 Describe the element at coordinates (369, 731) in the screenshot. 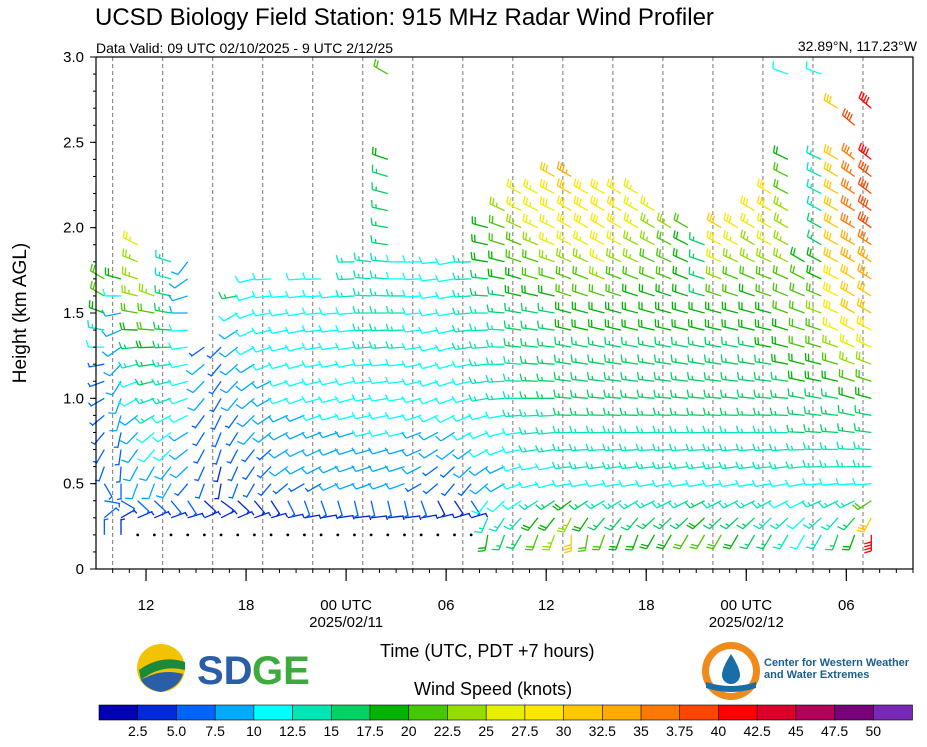

I see `colorbar-label: 17.5` at that location.